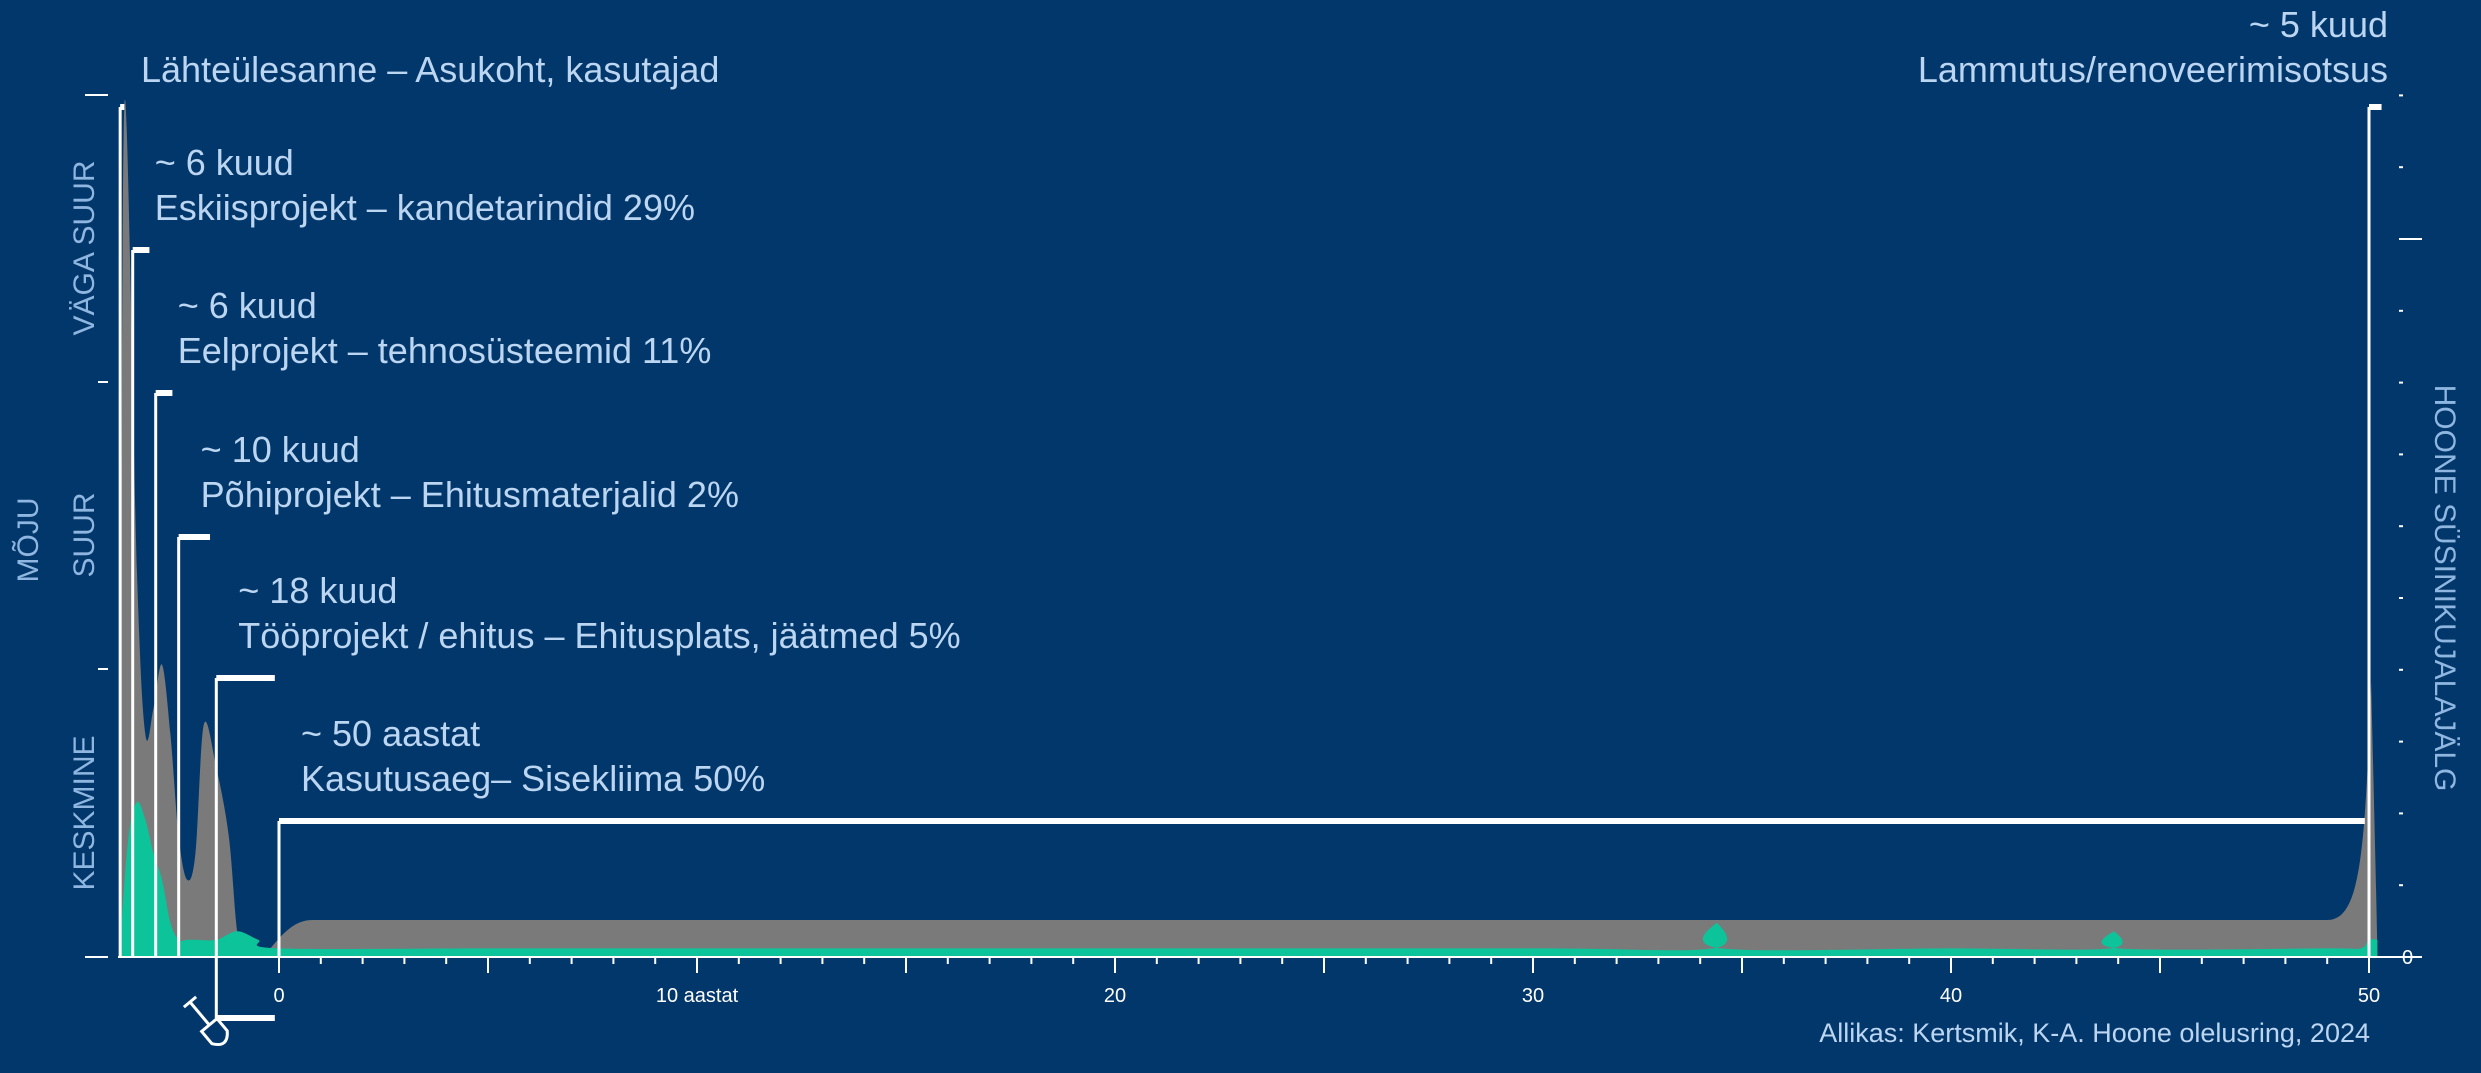 The height and width of the screenshot is (1073, 2481). Describe the element at coordinates (425, 207) in the screenshot. I see `phase-name-label: Eskiisprojekt – kandetarindid 29%` at that location.